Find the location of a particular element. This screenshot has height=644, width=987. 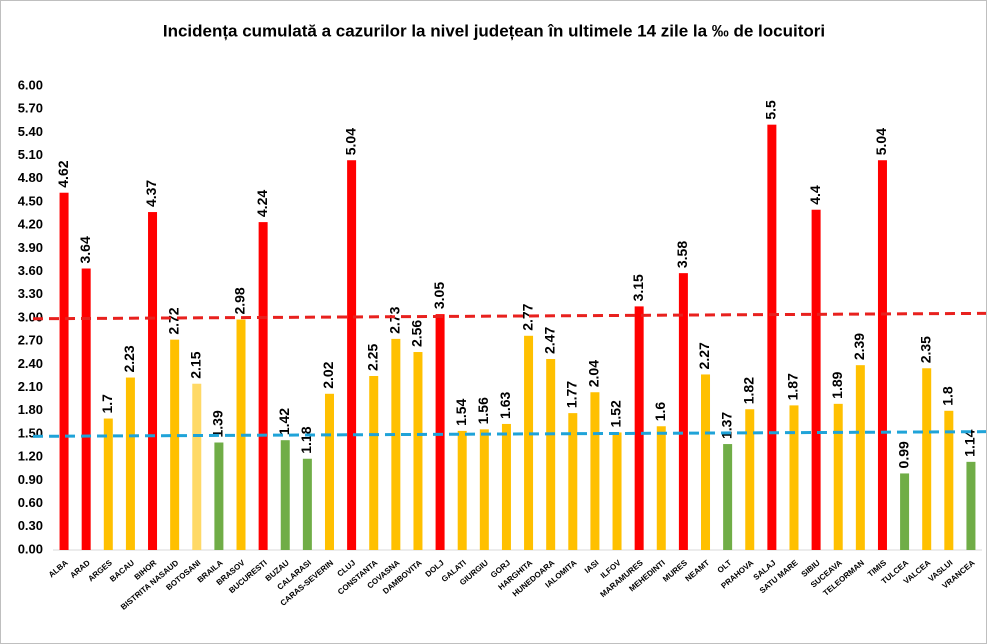

data-label: 1.82 is located at coordinates (748, 390).